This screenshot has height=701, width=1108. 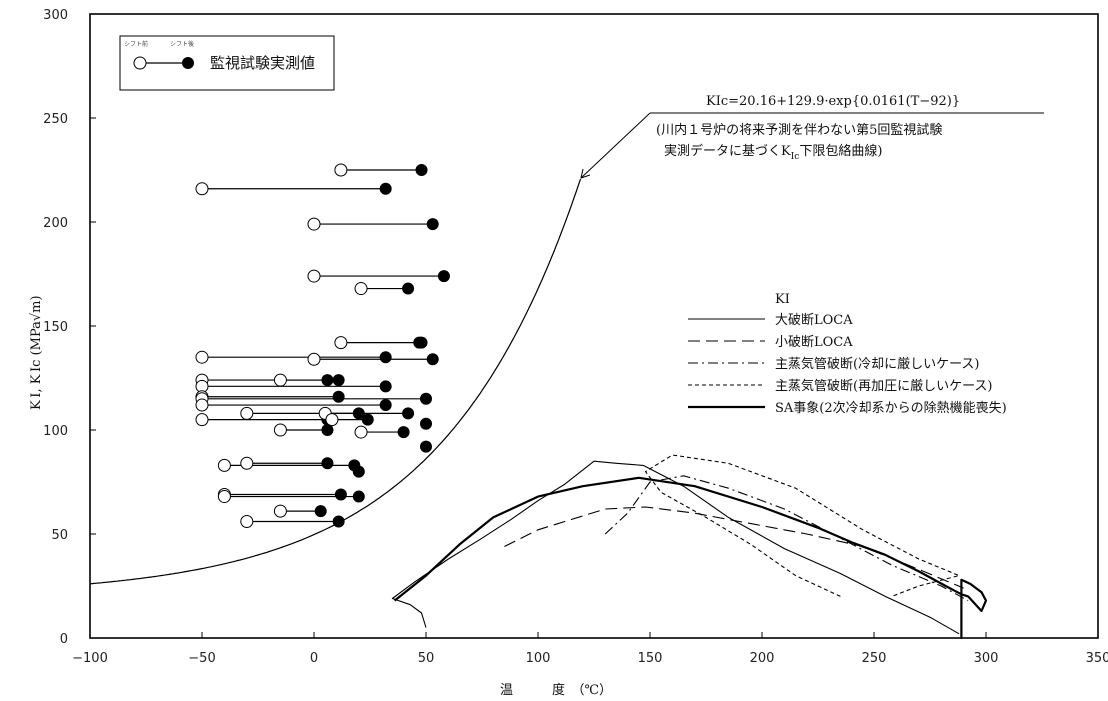 What do you see at coordinates (590, 649) in the screenshot?
I see `x-axis-ticks: −100 −50 0 50 100 150 200 250 300 350` at bounding box center [590, 649].